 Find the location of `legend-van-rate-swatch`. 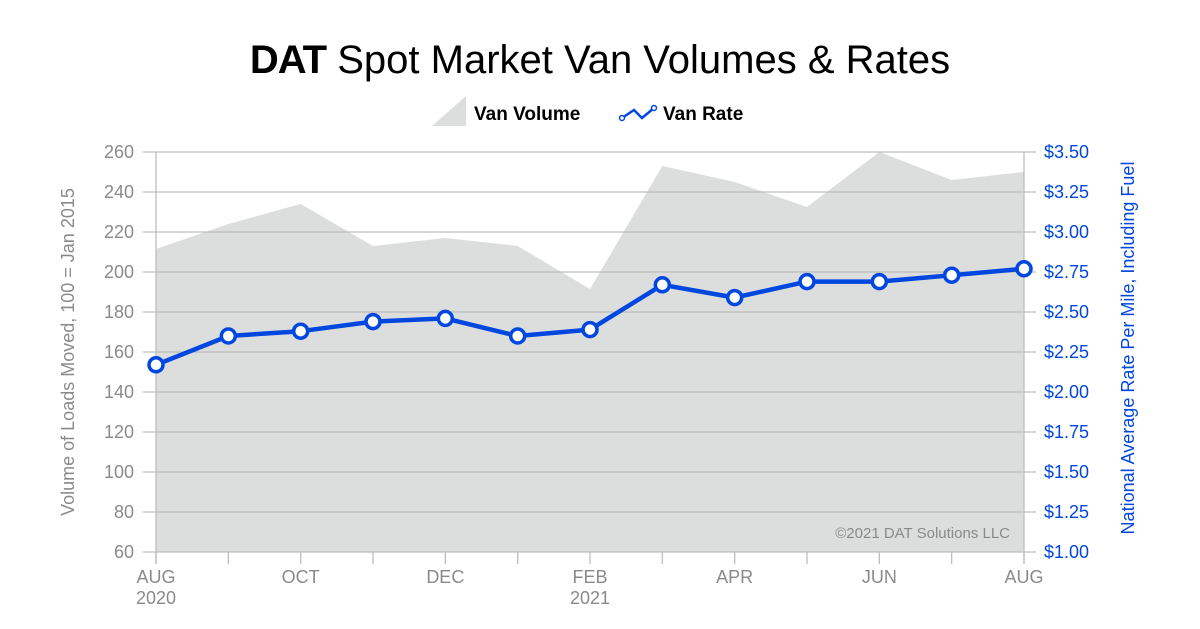

legend-van-rate-swatch is located at coordinates (638, 113).